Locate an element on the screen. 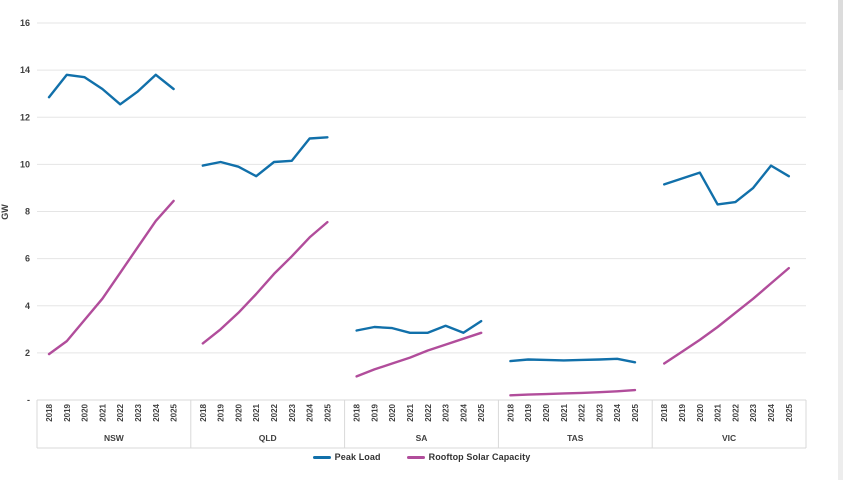  nsw-rooftop-solar-capacity-line is located at coordinates (111, 277).